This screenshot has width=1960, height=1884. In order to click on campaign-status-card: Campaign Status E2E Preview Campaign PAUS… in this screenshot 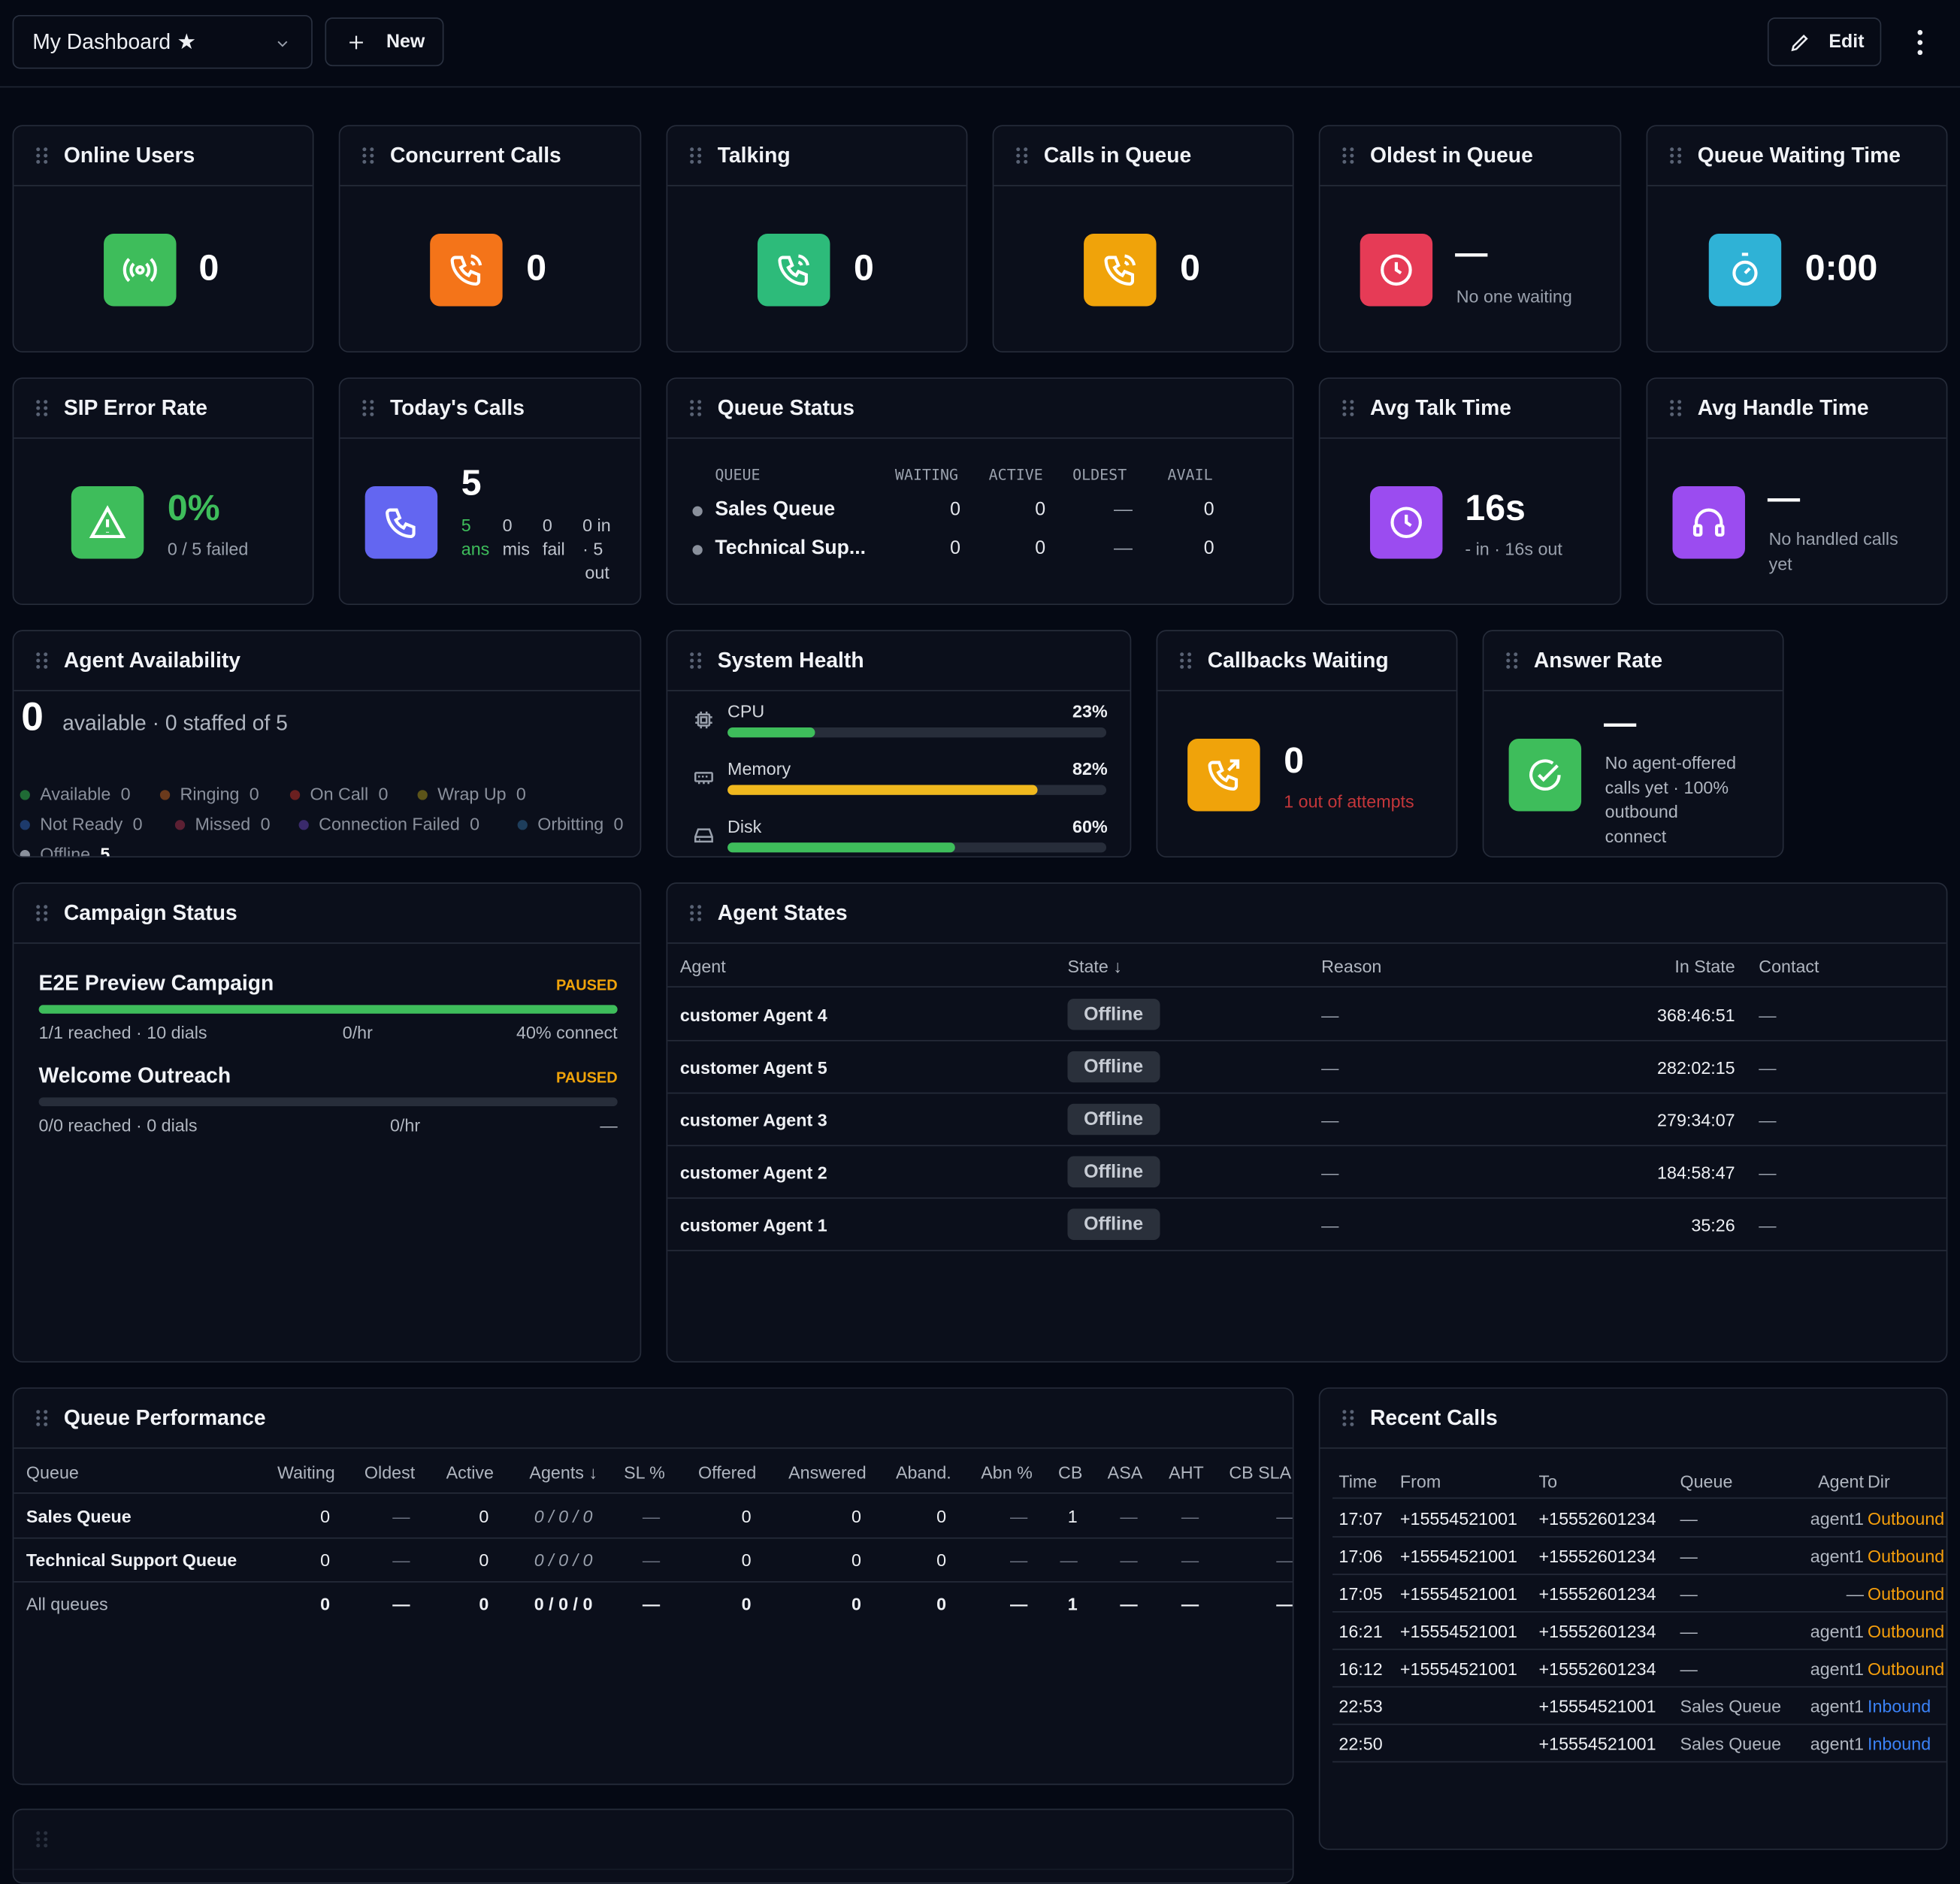, I will do `click(327, 1122)`.